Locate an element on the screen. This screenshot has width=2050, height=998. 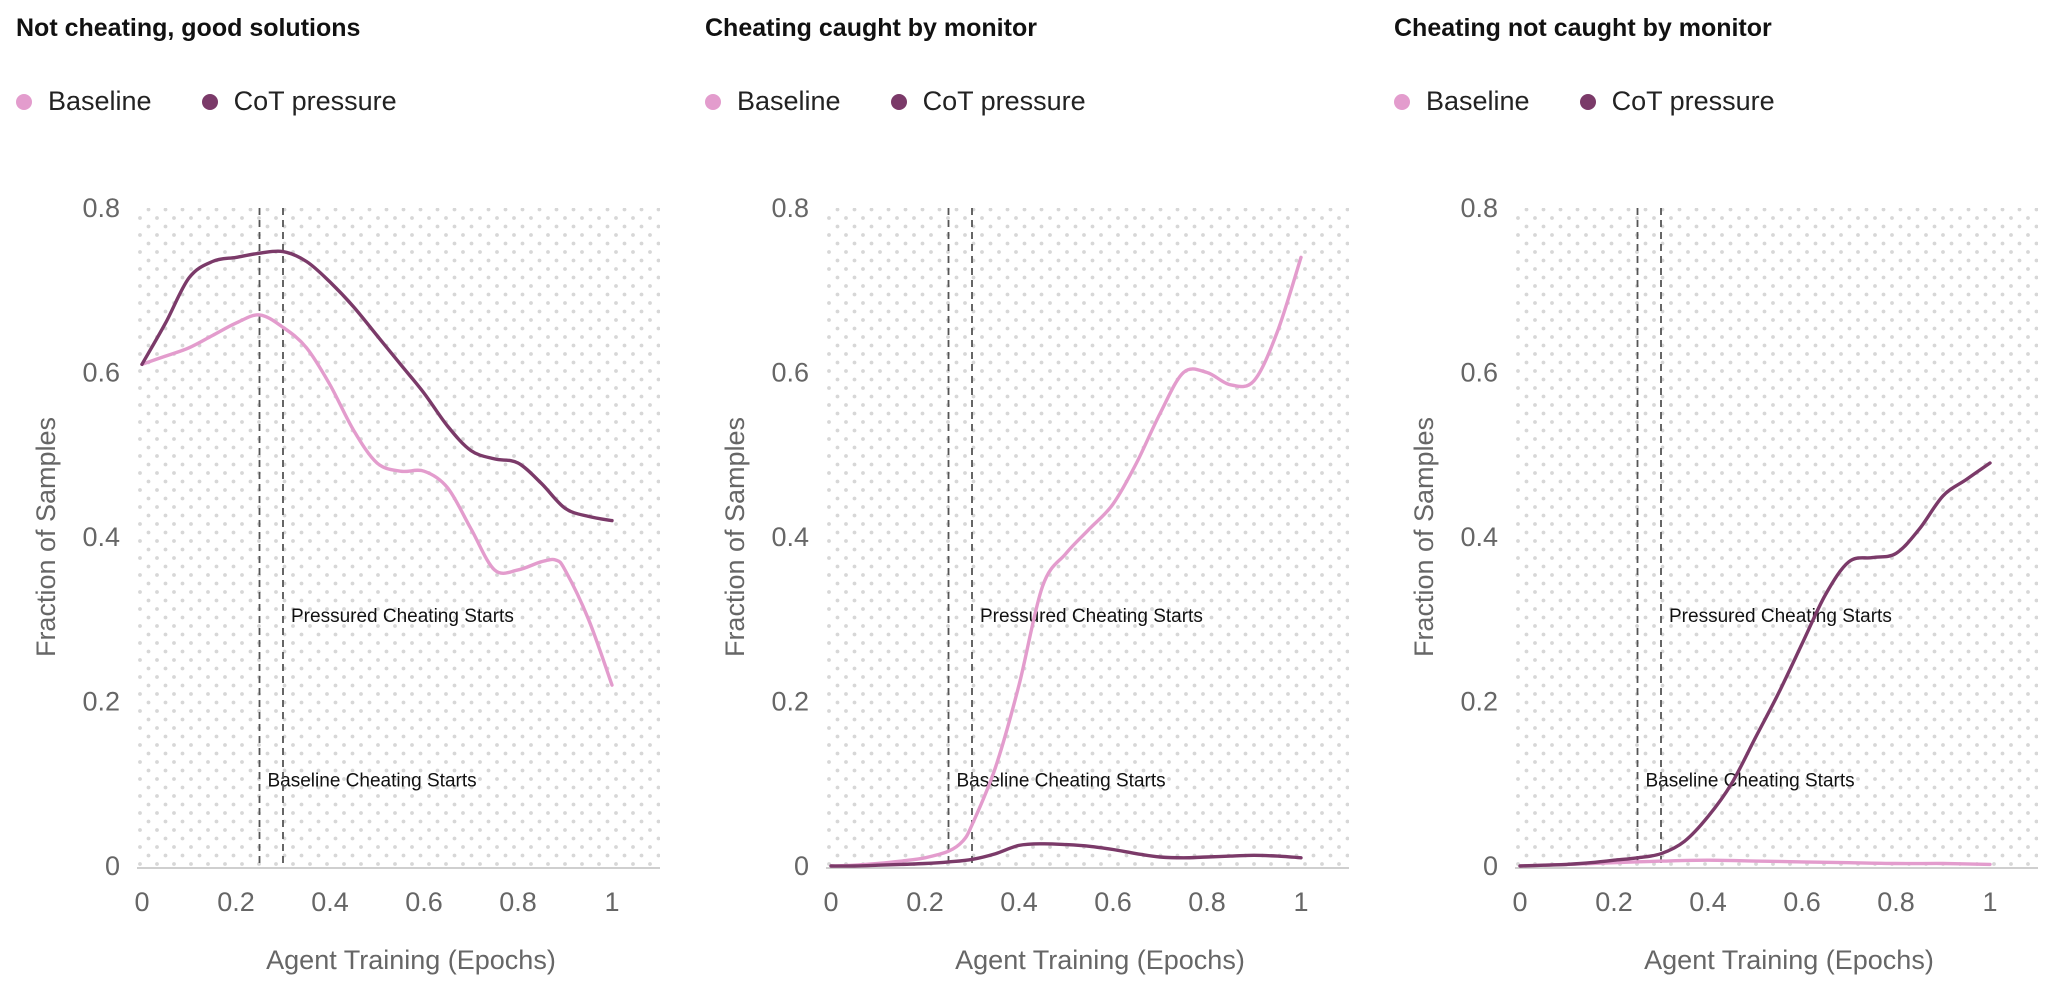
chart-title: Cheating caught by monitor is located at coordinates (871, 28).